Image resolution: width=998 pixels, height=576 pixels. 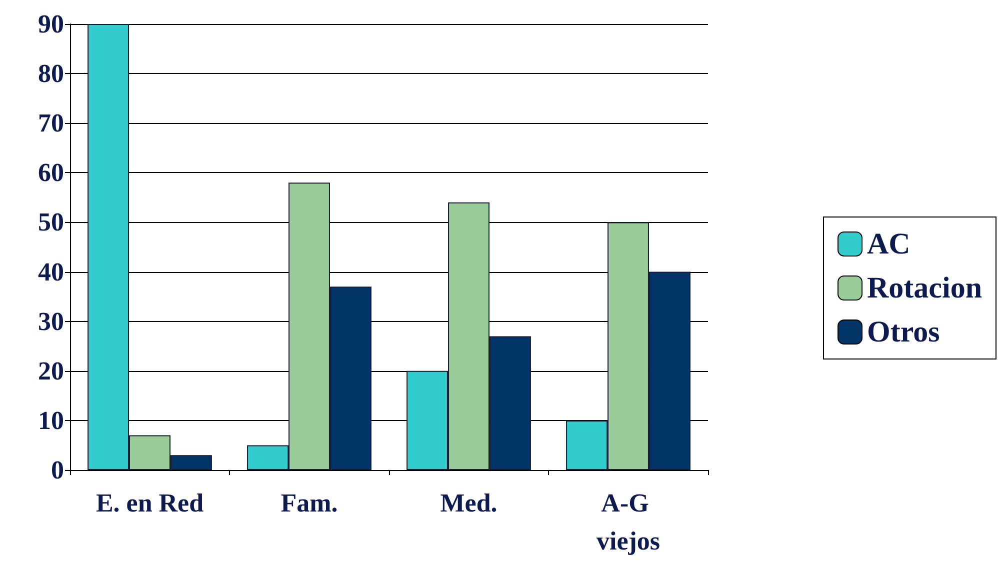 What do you see at coordinates (51, 73) in the screenshot?
I see `y-tick-label: 80` at bounding box center [51, 73].